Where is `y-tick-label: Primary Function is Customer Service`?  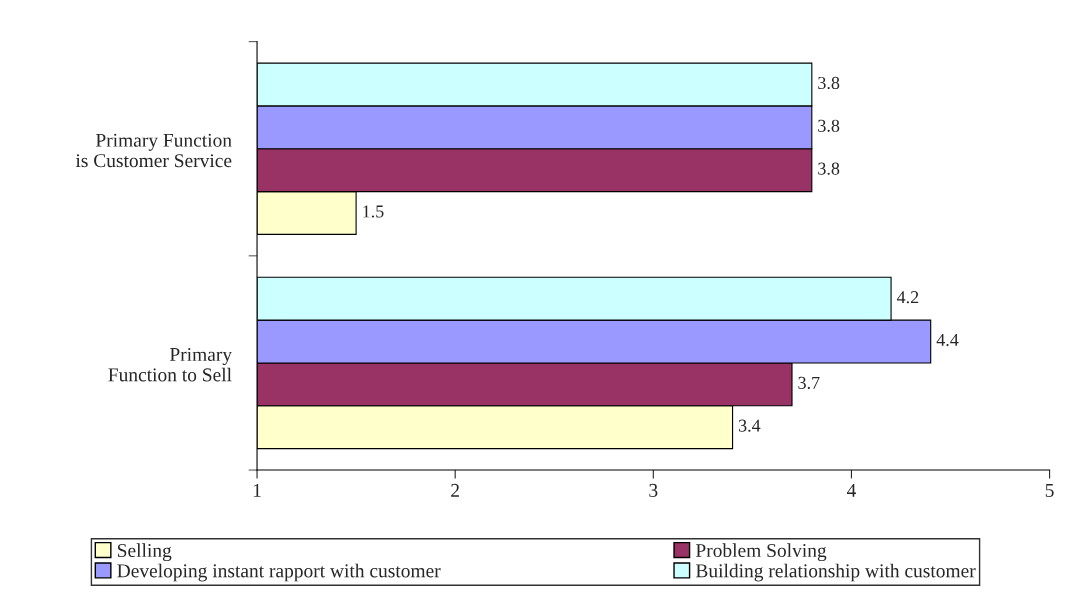 y-tick-label: Primary Function is Customer Service is located at coordinates (153, 150).